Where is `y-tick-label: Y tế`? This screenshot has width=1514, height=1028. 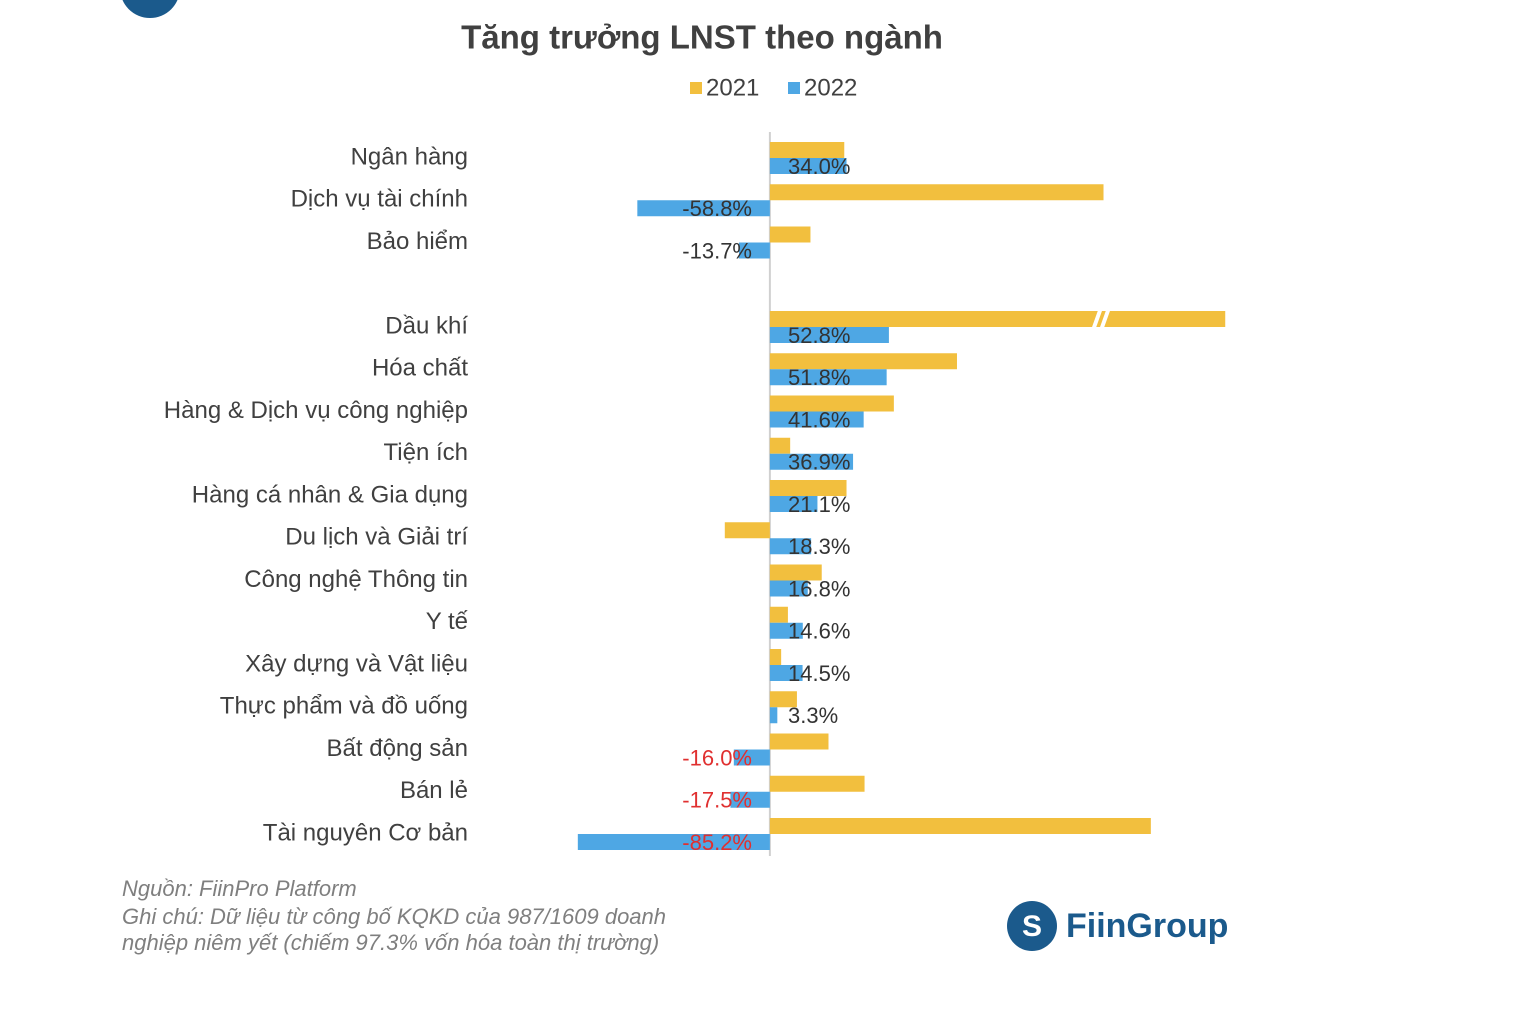
y-tick-label: Y tế is located at coordinates (447, 621).